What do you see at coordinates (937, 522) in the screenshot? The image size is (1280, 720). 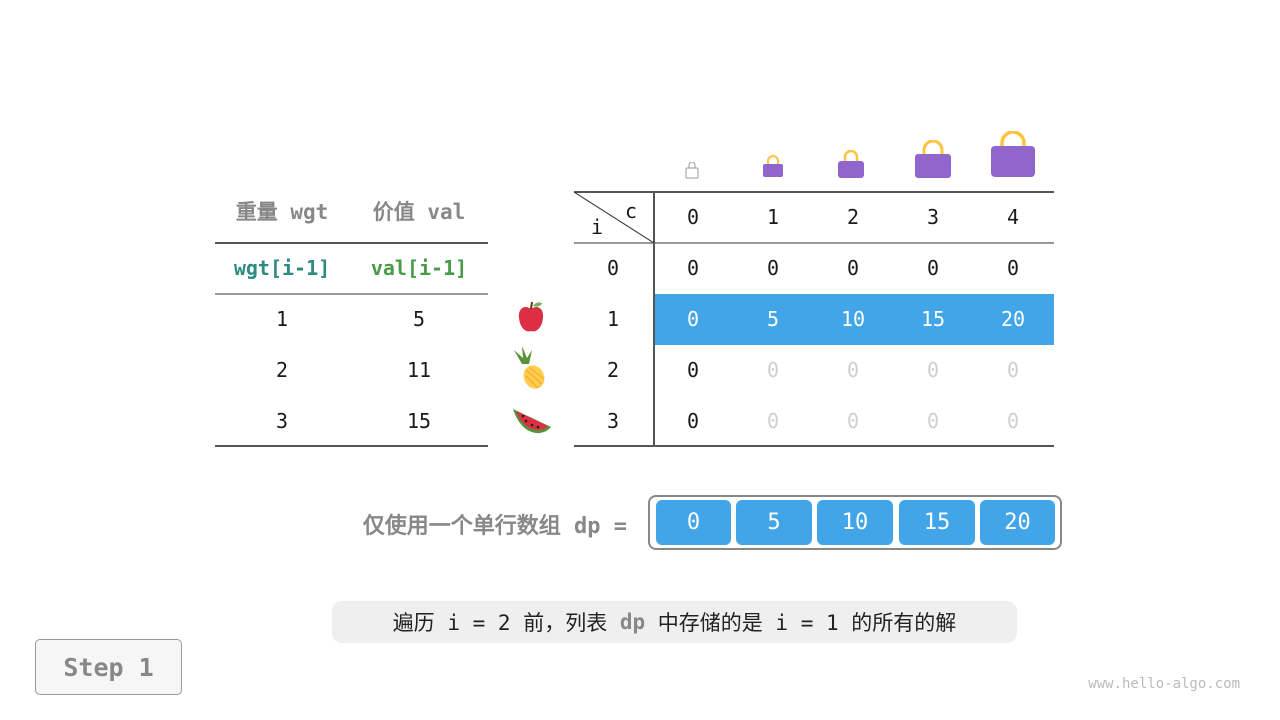 I see `dp-cell: 15` at bounding box center [937, 522].